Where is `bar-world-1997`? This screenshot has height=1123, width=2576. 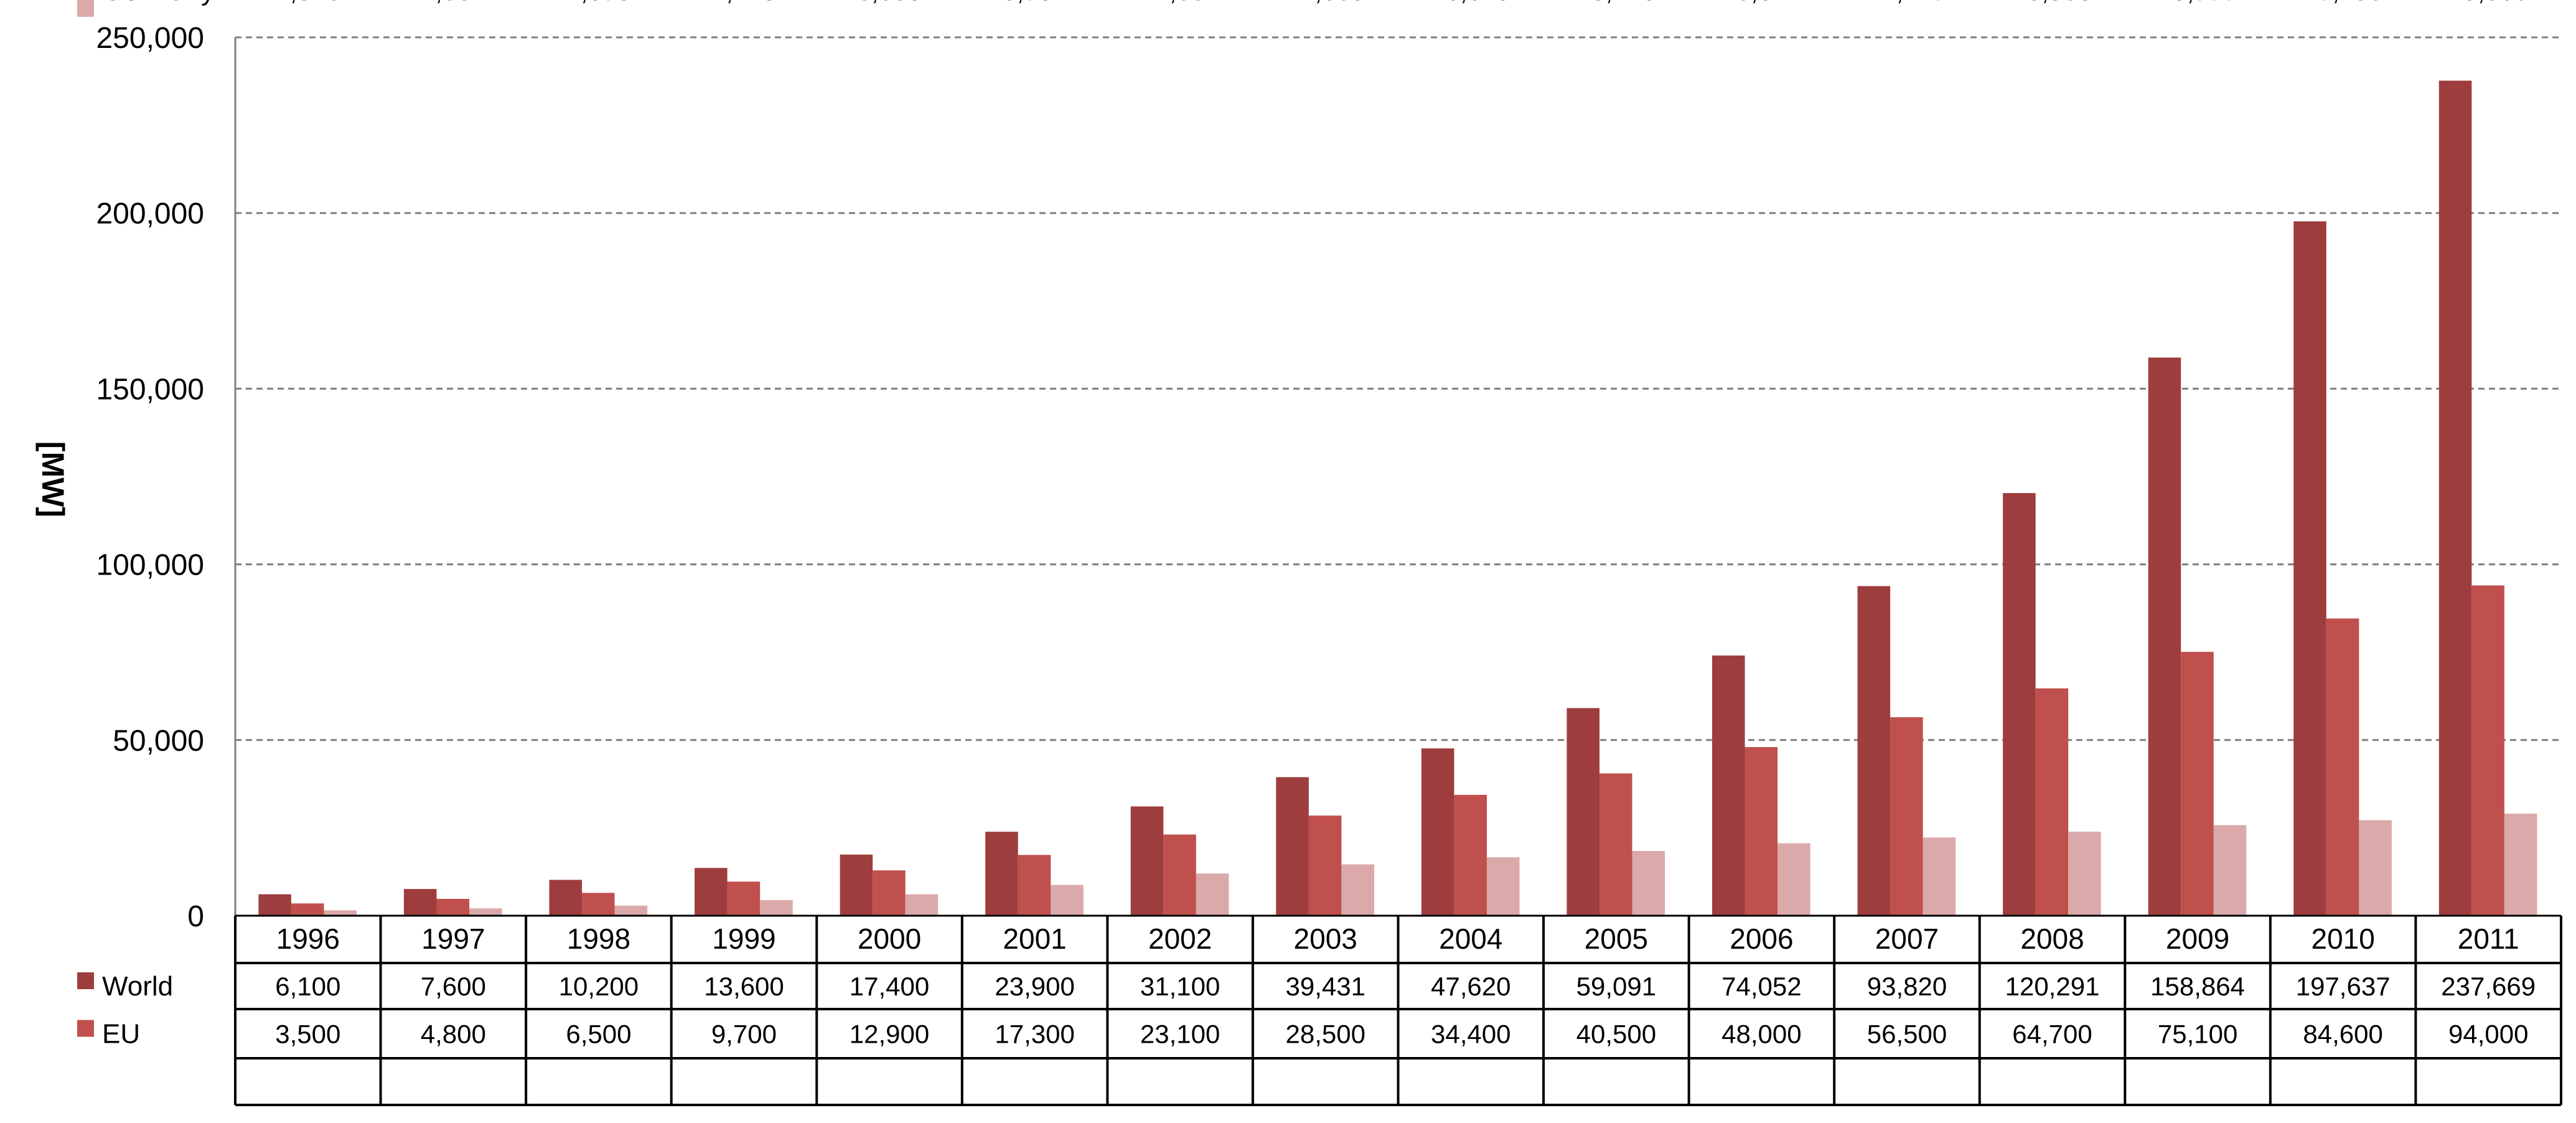 bar-world-1997 is located at coordinates (420, 903).